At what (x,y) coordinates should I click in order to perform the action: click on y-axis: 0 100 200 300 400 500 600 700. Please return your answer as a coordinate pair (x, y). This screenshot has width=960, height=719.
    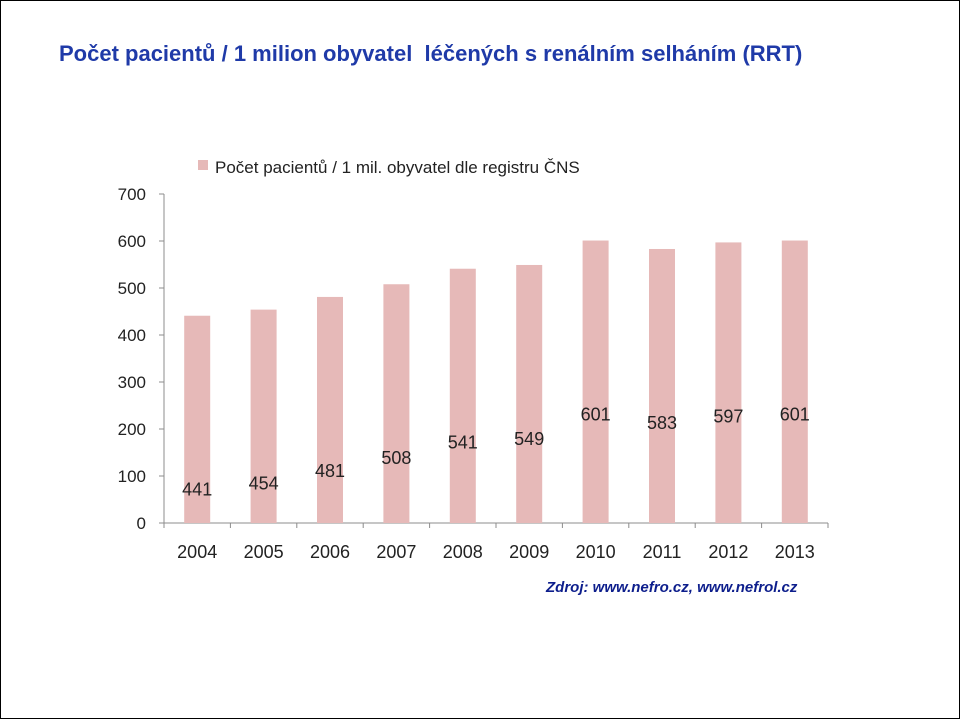
    Looking at the image, I should click on (141, 359).